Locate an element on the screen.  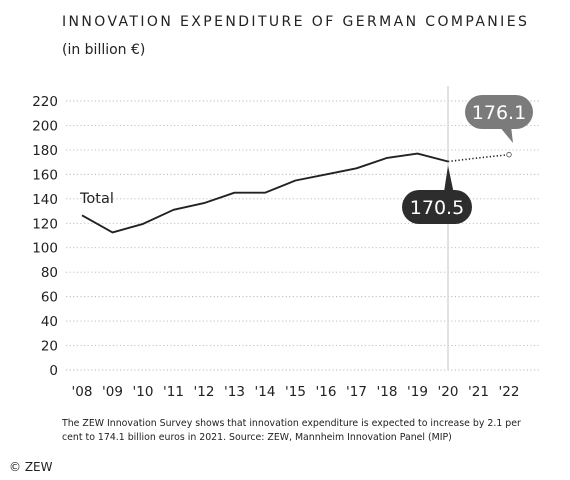
series-label-total: Total is located at coordinates (96, 199).